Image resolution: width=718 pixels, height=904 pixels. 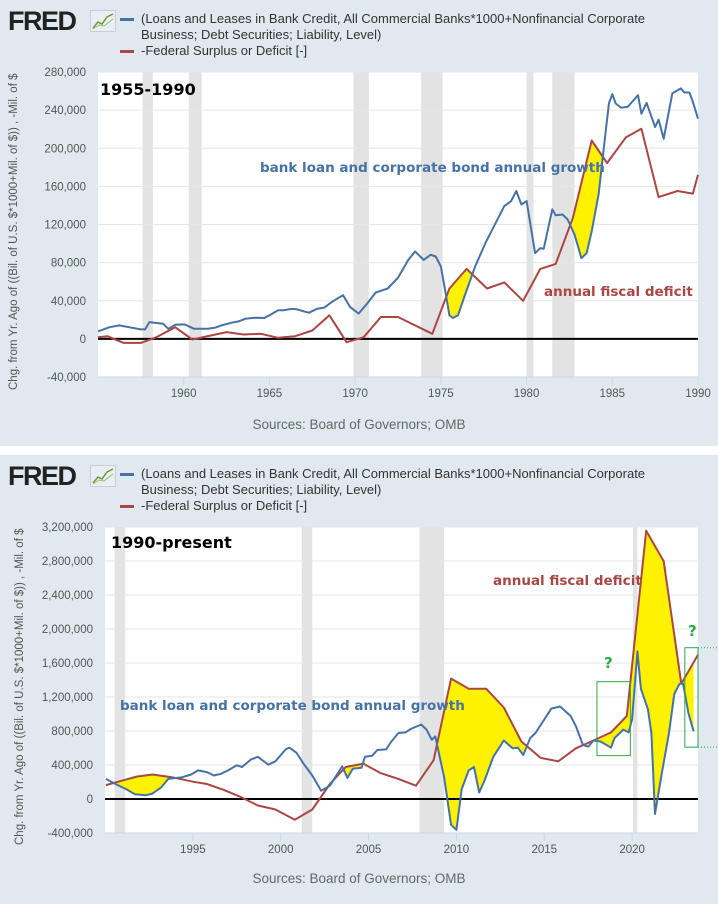 I want to click on y-tick-label: 2,000,000, so click(x=67, y=630).